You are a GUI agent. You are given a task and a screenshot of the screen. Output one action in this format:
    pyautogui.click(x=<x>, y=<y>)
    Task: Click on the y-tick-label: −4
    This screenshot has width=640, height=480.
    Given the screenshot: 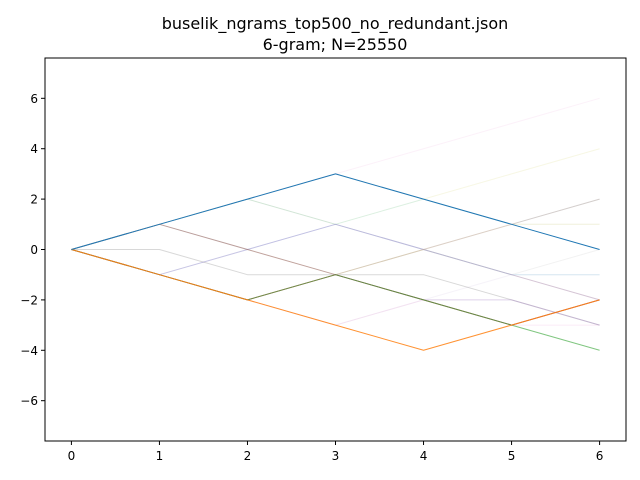 What is the action you would take?
    pyautogui.click(x=29, y=351)
    